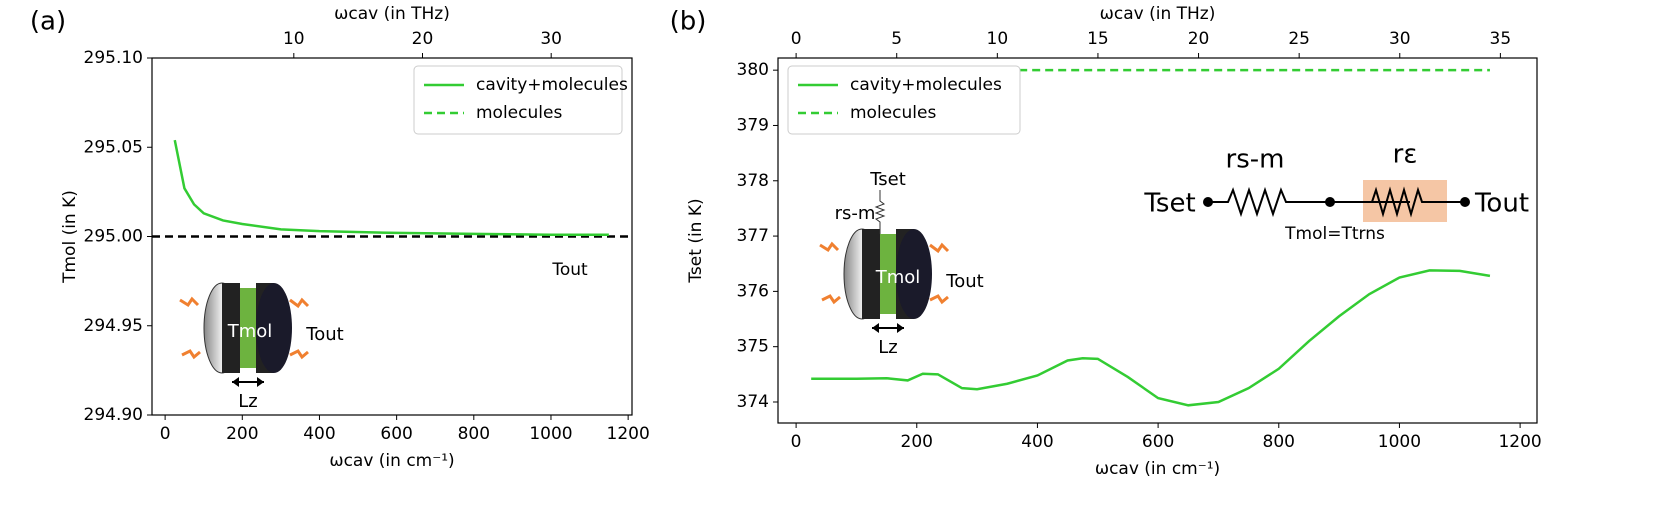  What do you see at coordinates (753, 125) in the screenshot?
I see `y-tick-label: 379` at bounding box center [753, 125].